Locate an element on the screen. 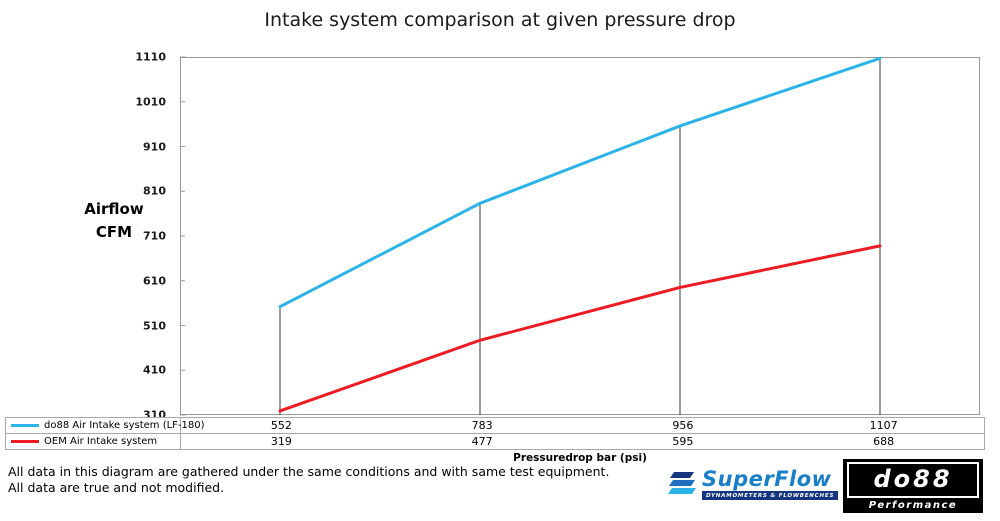  oem-series-color-line is located at coordinates (25, 441).